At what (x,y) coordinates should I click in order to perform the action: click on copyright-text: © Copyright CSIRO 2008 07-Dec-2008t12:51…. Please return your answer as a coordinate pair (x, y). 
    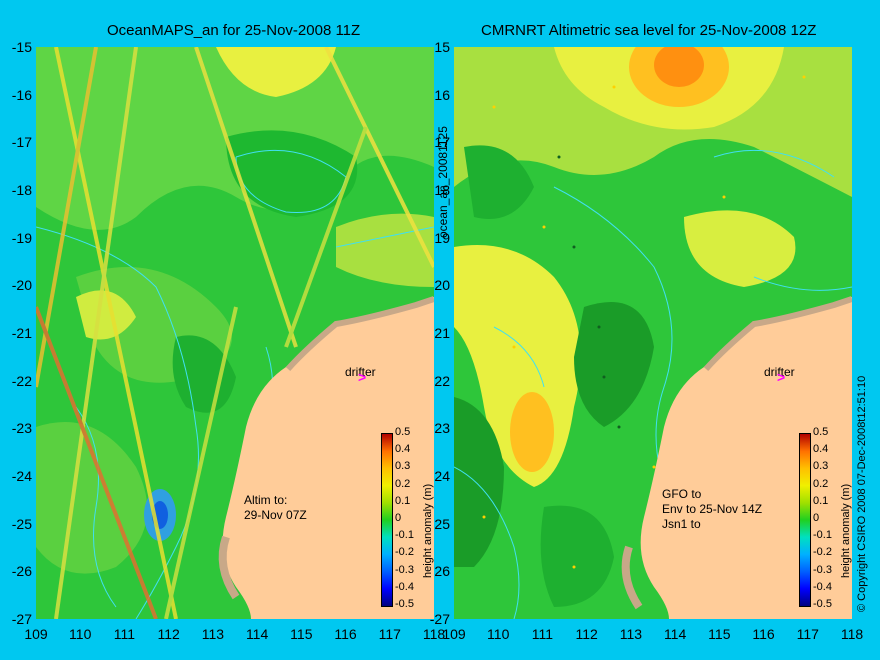
    Looking at the image, I should click on (862, 493).